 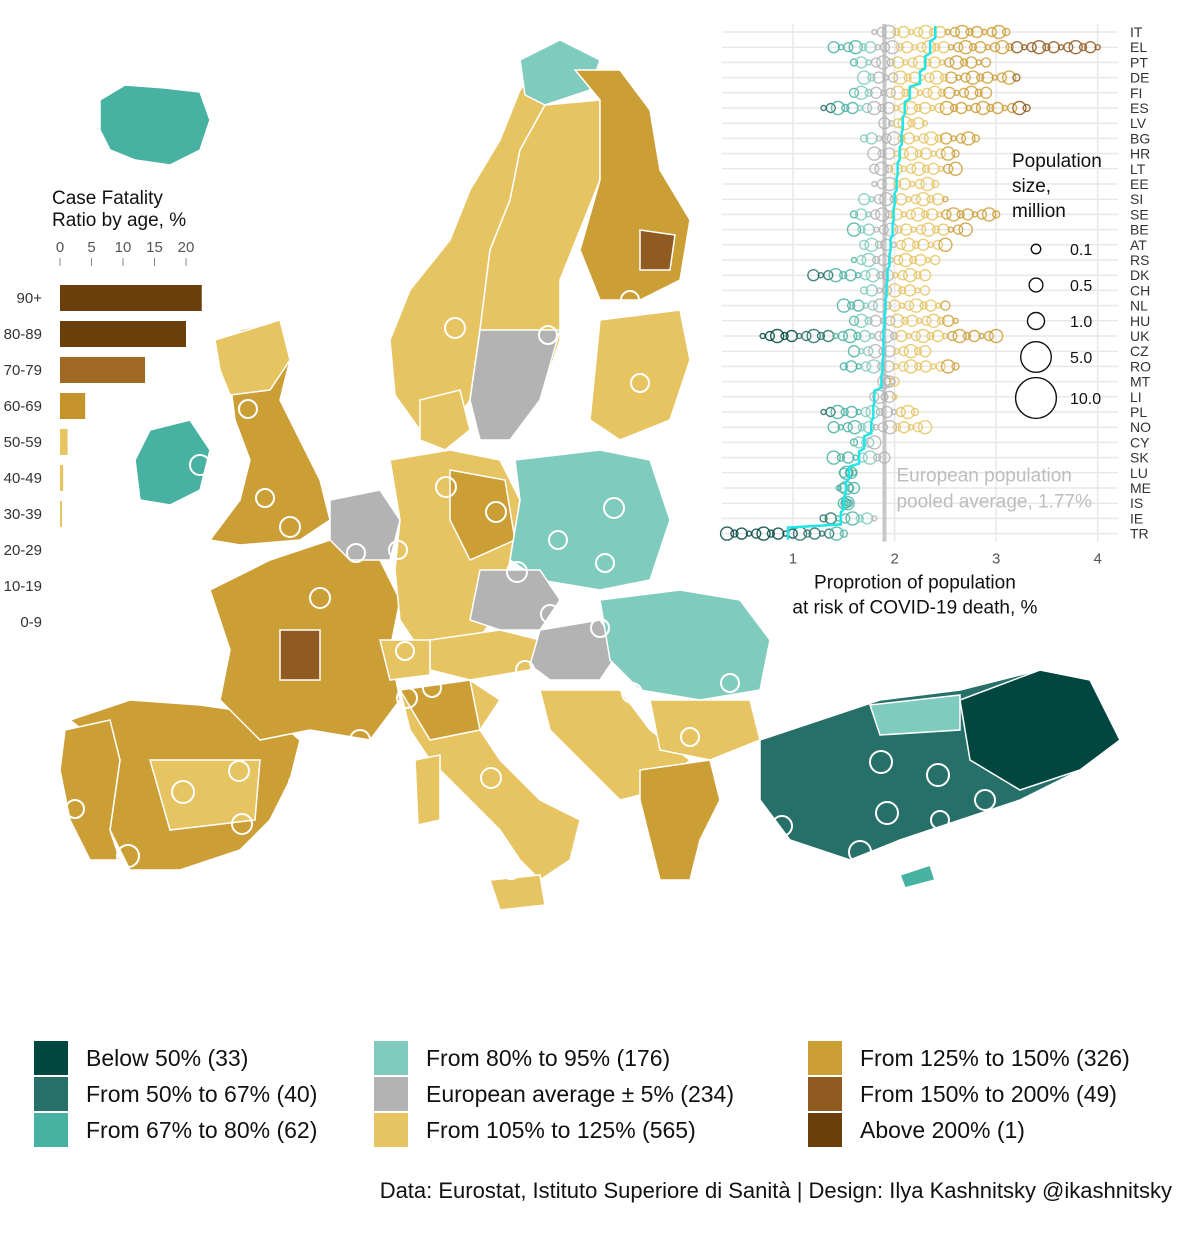 I want to click on region-france-centre, so click(x=300, y=655).